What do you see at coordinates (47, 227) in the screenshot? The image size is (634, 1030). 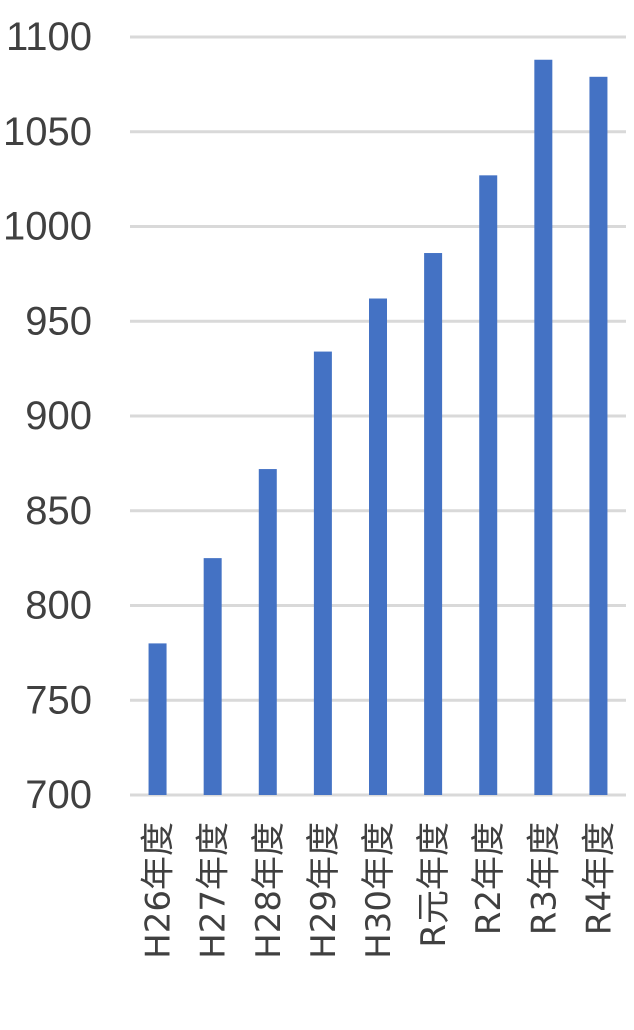 I see `y-tick-label: 1000` at bounding box center [47, 227].